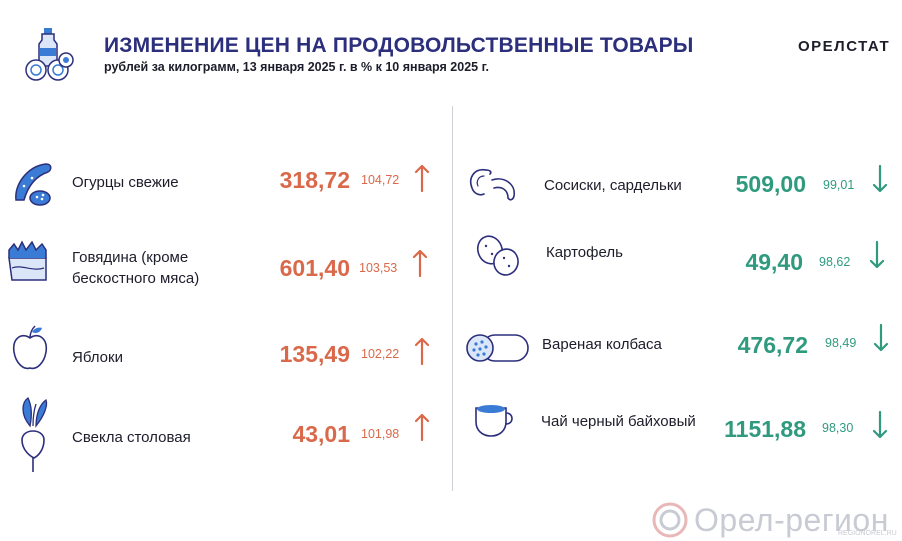 The image size is (902, 541). What do you see at coordinates (791, 519) in the screenshot?
I see `watermark-text: Орел-регион` at bounding box center [791, 519].